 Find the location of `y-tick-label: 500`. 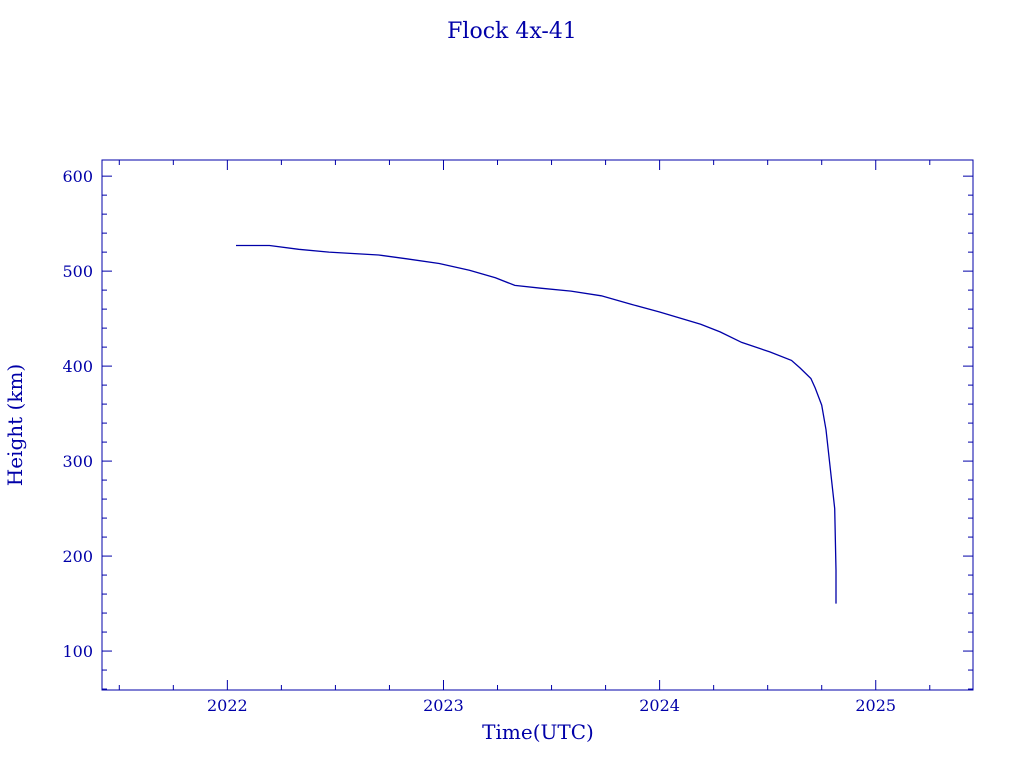

y-tick-label: 500 is located at coordinates (77, 271).